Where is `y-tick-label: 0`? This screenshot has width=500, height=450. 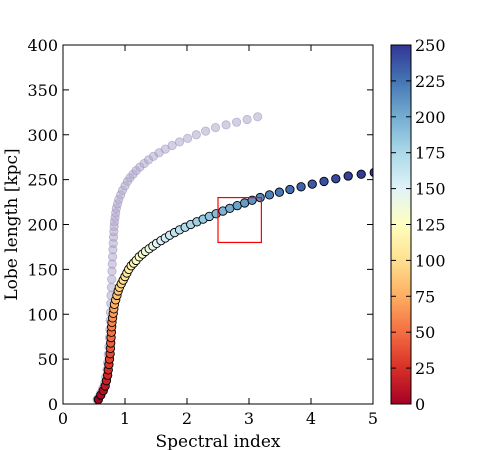 y-tick-label: 0 is located at coordinates (53, 404).